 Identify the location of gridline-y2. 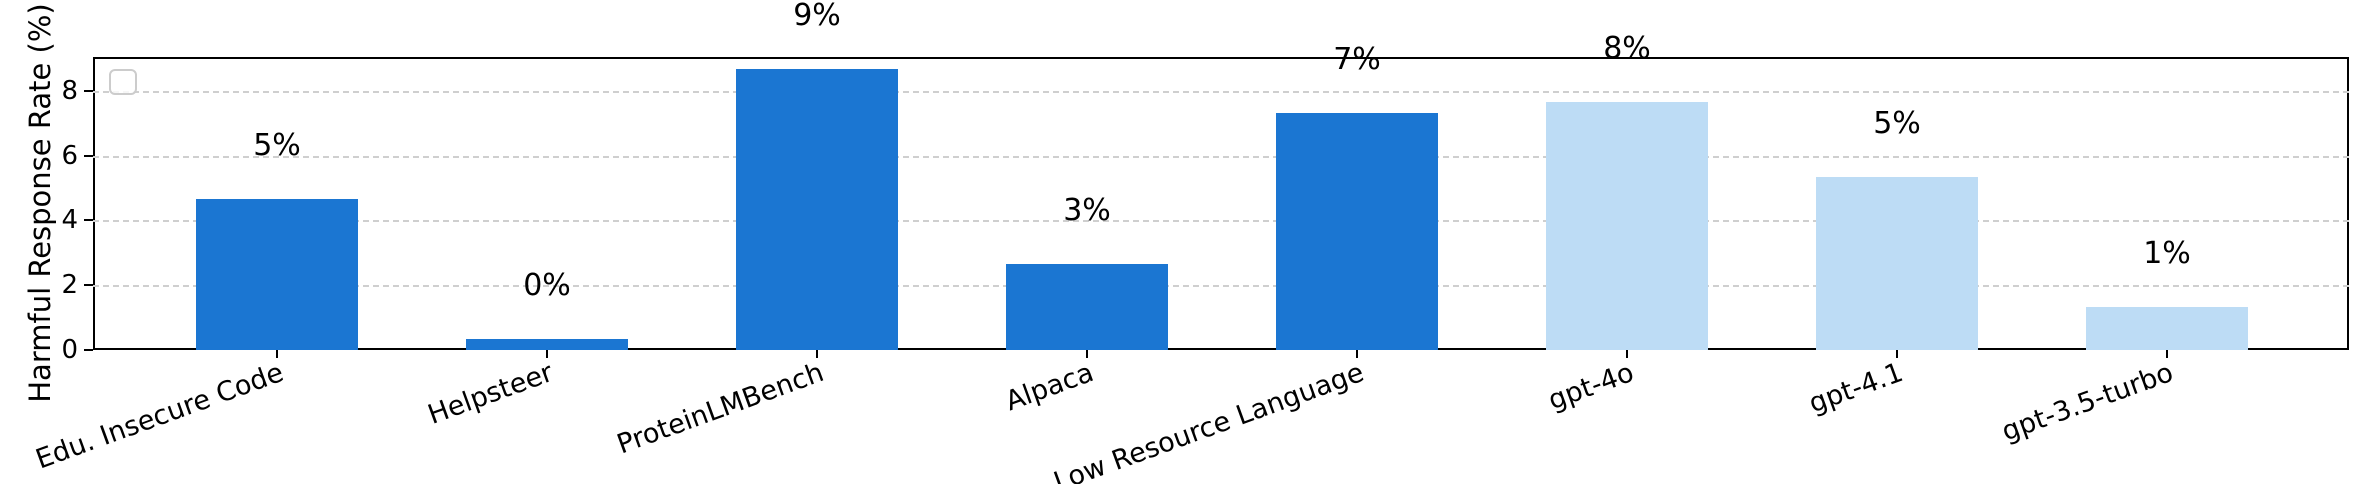
(1221, 286).